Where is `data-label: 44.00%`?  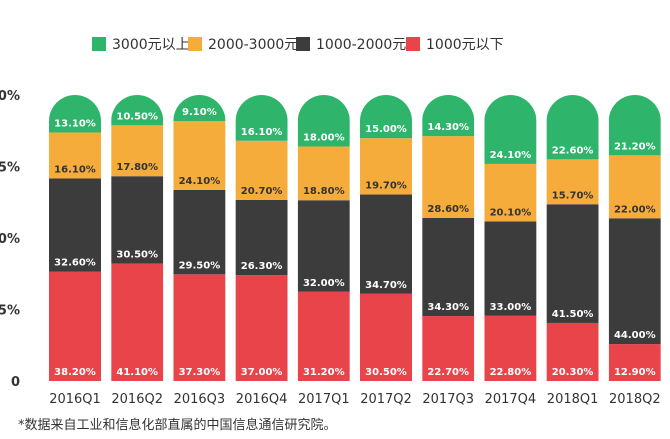 data-label: 44.00% is located at coordinates (635, 335).